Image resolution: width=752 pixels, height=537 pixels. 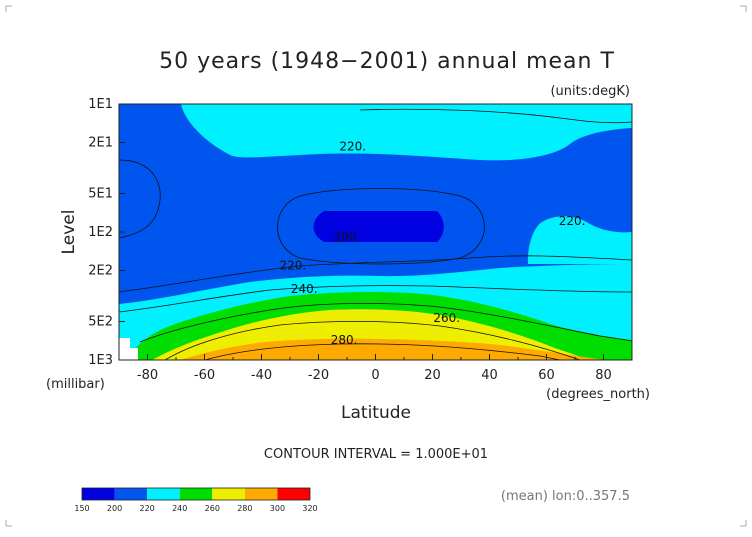 What do you see at coordinates (69, 232) in the screenshot?
I see `y-axis-title: Level` at bounding box center [69, 232].